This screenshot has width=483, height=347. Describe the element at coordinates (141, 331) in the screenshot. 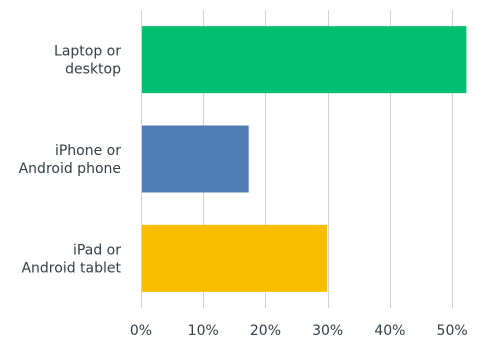

I see `x-tick-label-0: 0%` at that location.